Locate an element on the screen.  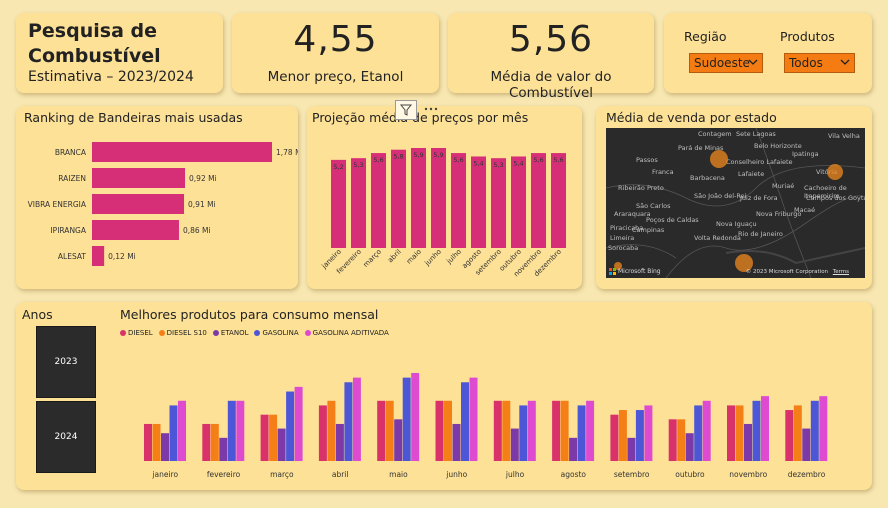
legend-item: DIESEL S10 is located at coordinates (182, 333).